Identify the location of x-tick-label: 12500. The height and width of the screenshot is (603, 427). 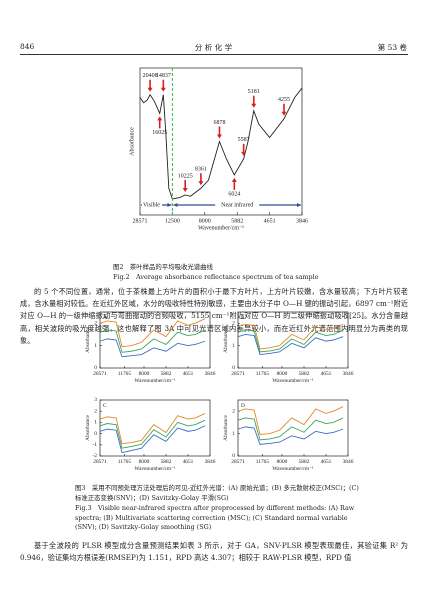
(172, 221).